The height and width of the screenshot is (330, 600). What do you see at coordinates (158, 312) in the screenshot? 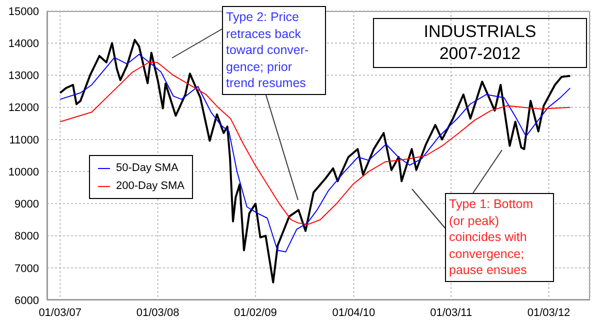
I see `x-tick-label: 01/03/08` at bounding box center [158, 312].